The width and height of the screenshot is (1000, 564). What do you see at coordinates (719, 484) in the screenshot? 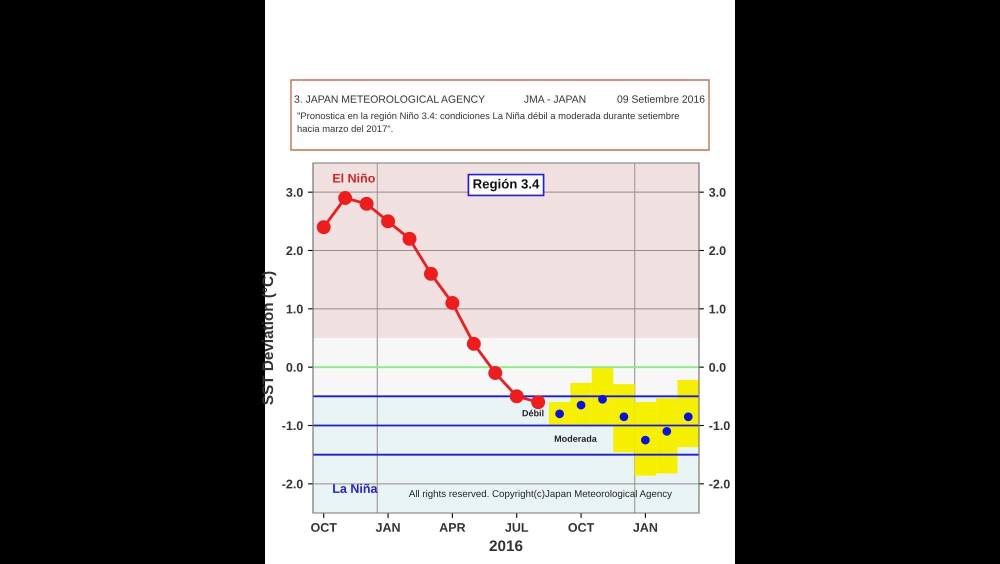
I see `y2-tick-label: -2.0` at bounding box center [719, 484].